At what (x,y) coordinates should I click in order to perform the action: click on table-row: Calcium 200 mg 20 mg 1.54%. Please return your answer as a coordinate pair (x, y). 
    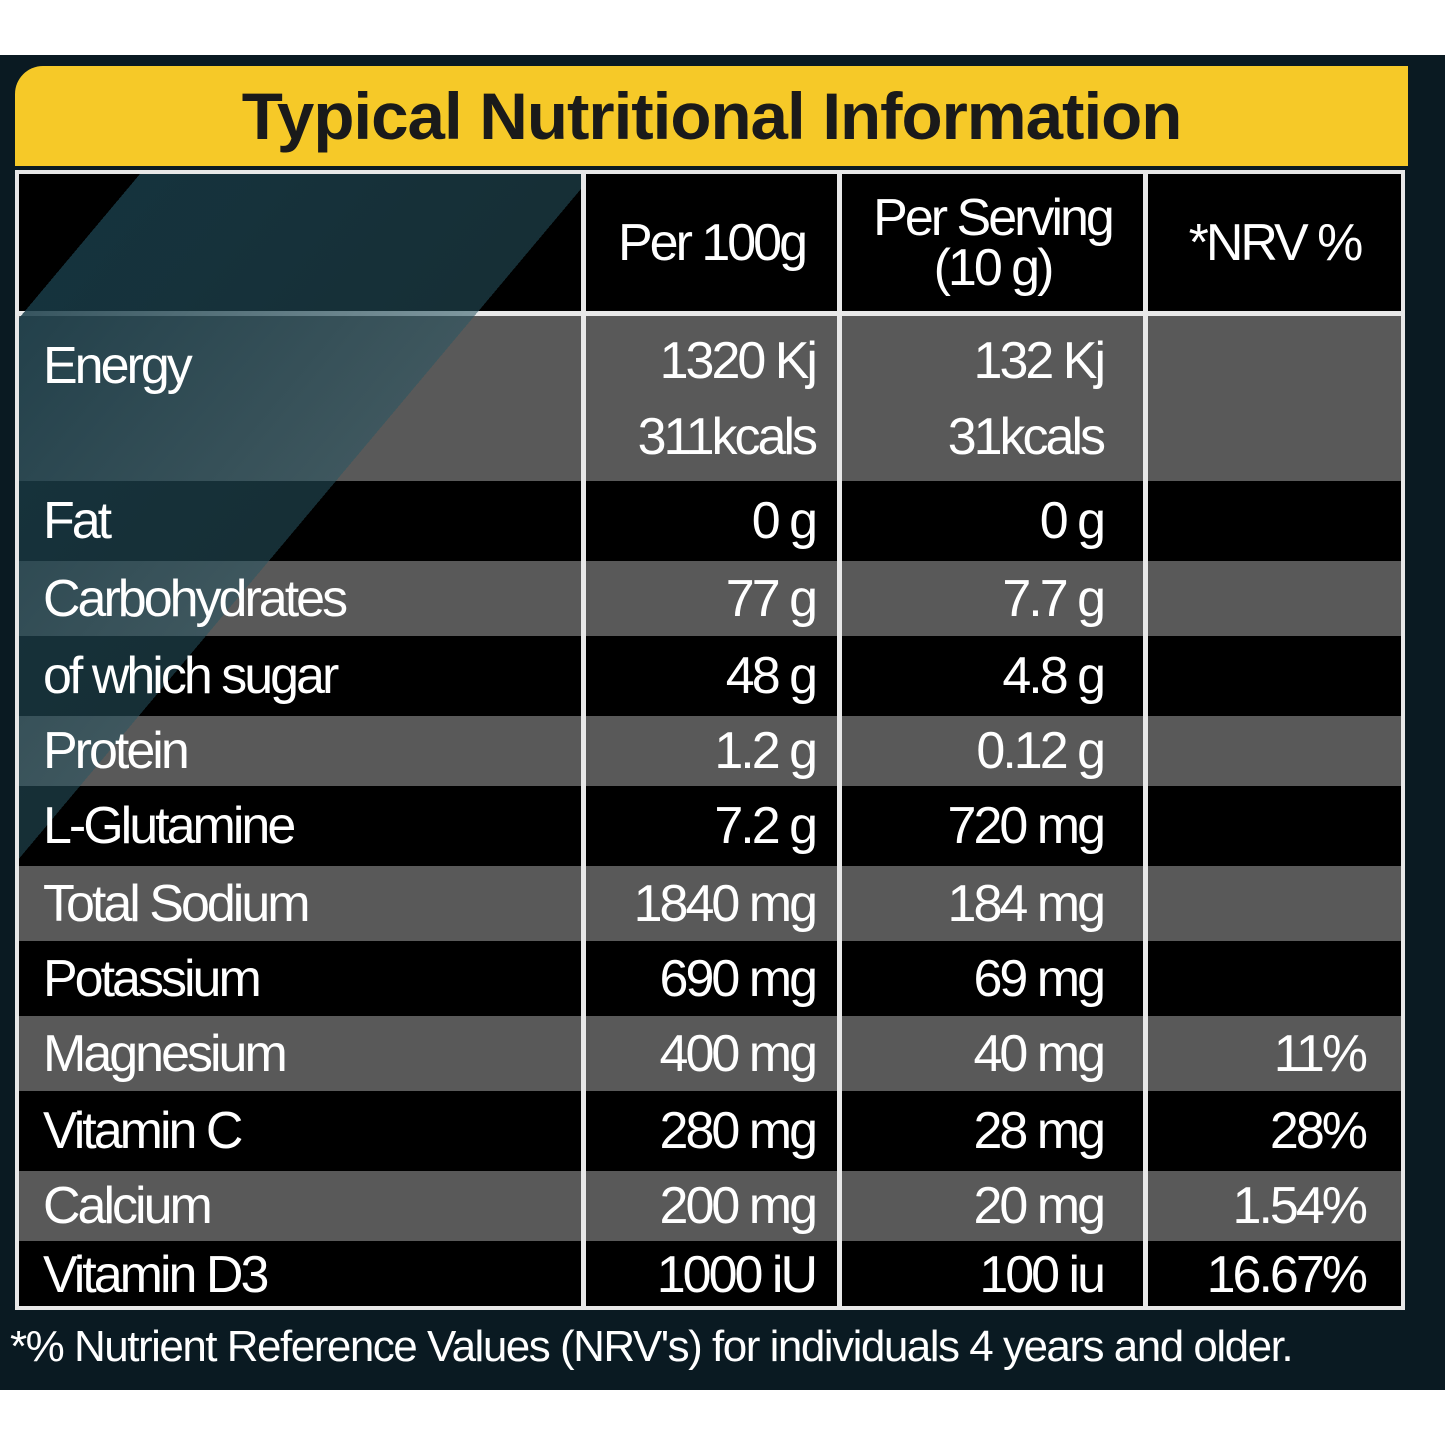
    Looking at the image, I should click on (710, 1206).